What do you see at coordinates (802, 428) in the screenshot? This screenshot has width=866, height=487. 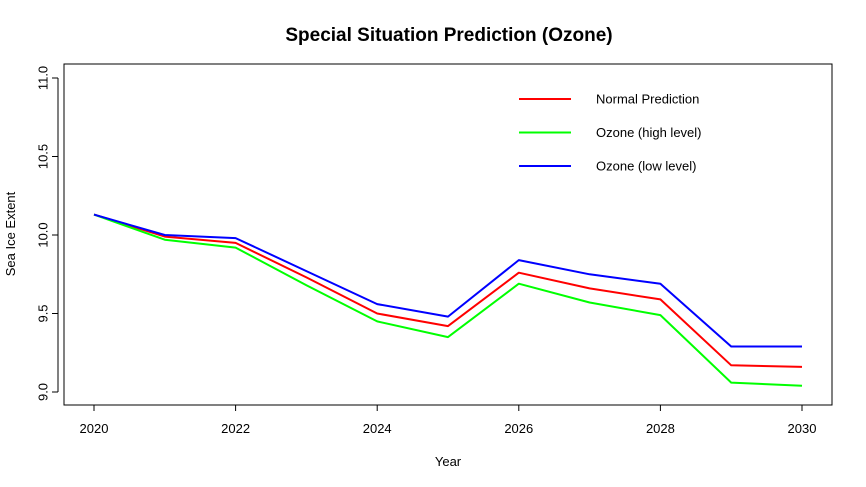 I see `x-tick-label: 2030` at bounding box center [802, 428].